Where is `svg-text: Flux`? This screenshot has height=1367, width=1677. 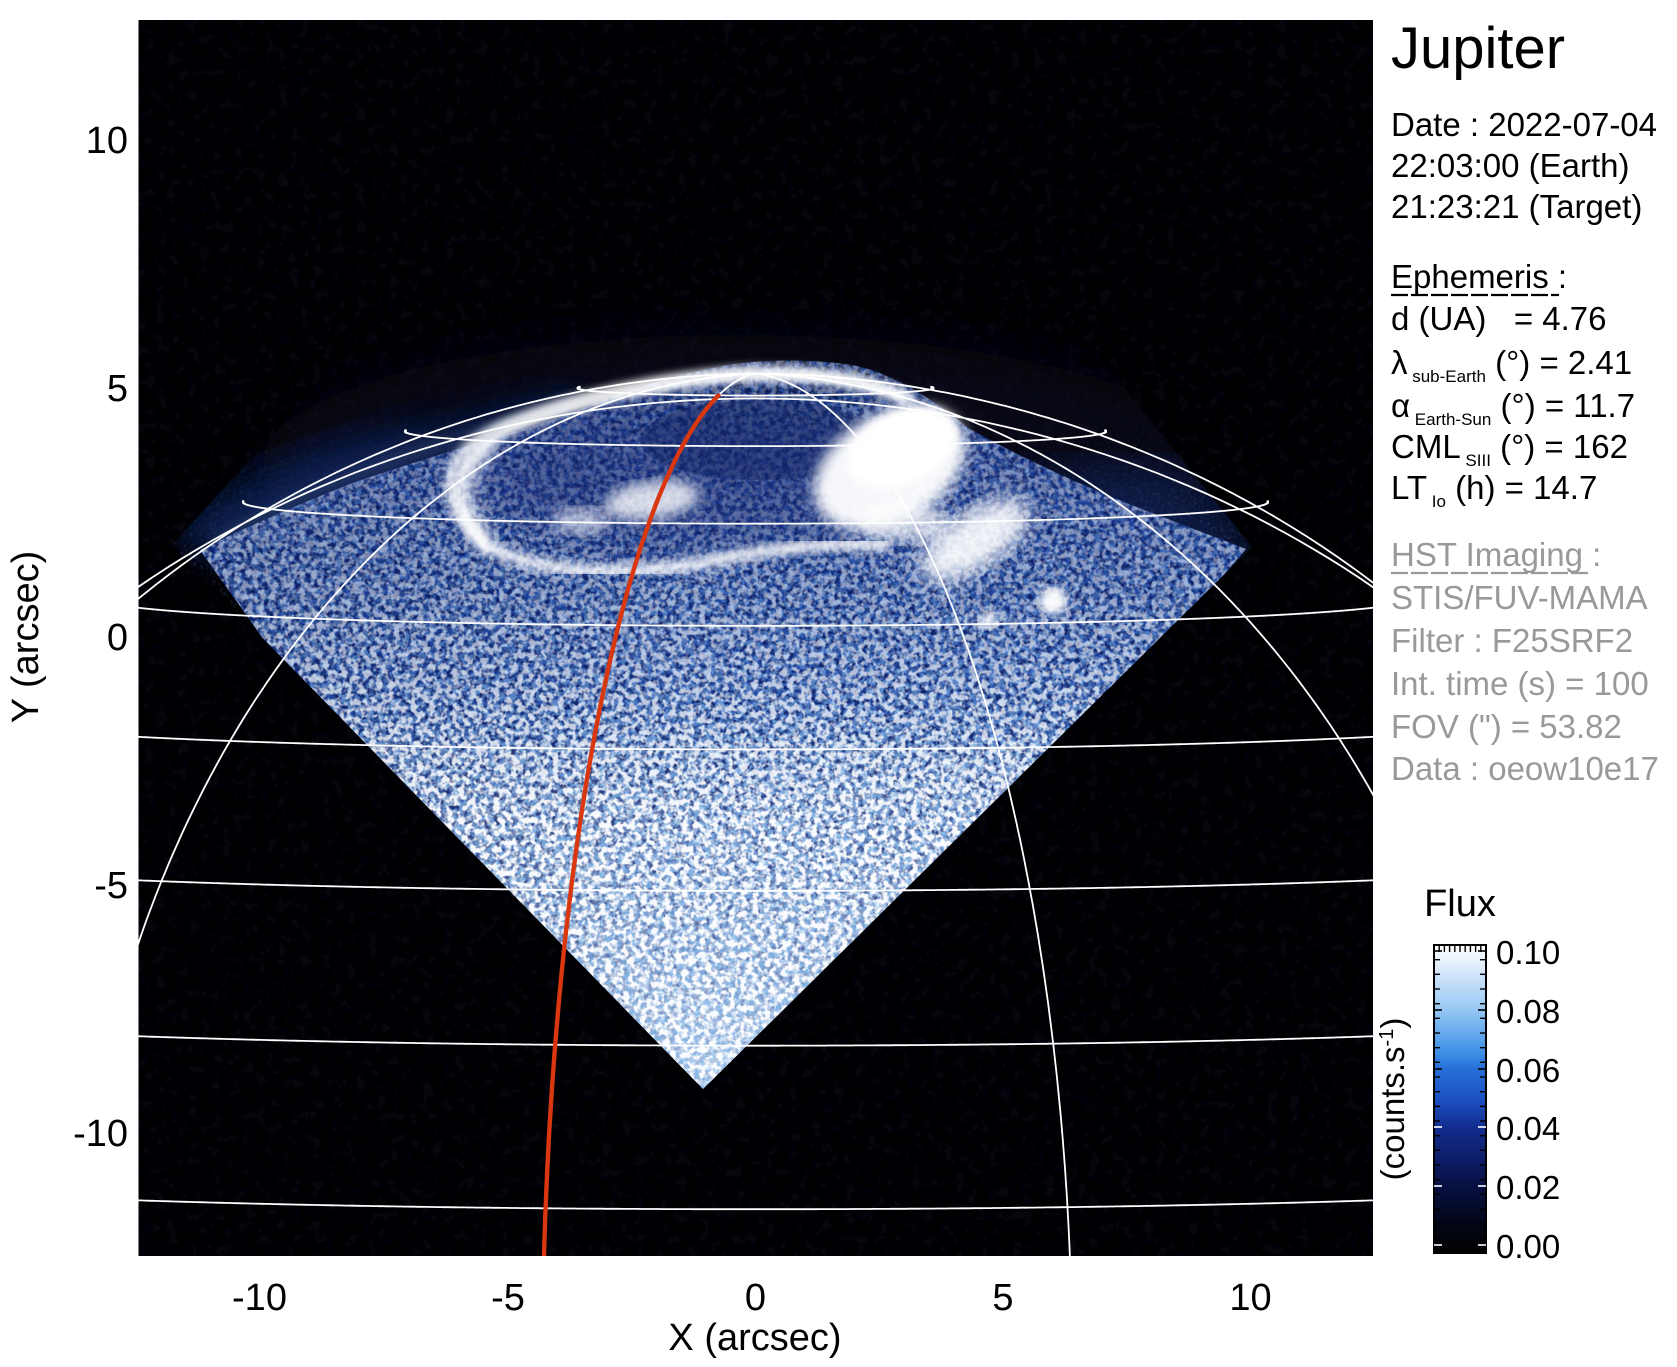
svg-text: Flux is located at coordinates (1460, 904).